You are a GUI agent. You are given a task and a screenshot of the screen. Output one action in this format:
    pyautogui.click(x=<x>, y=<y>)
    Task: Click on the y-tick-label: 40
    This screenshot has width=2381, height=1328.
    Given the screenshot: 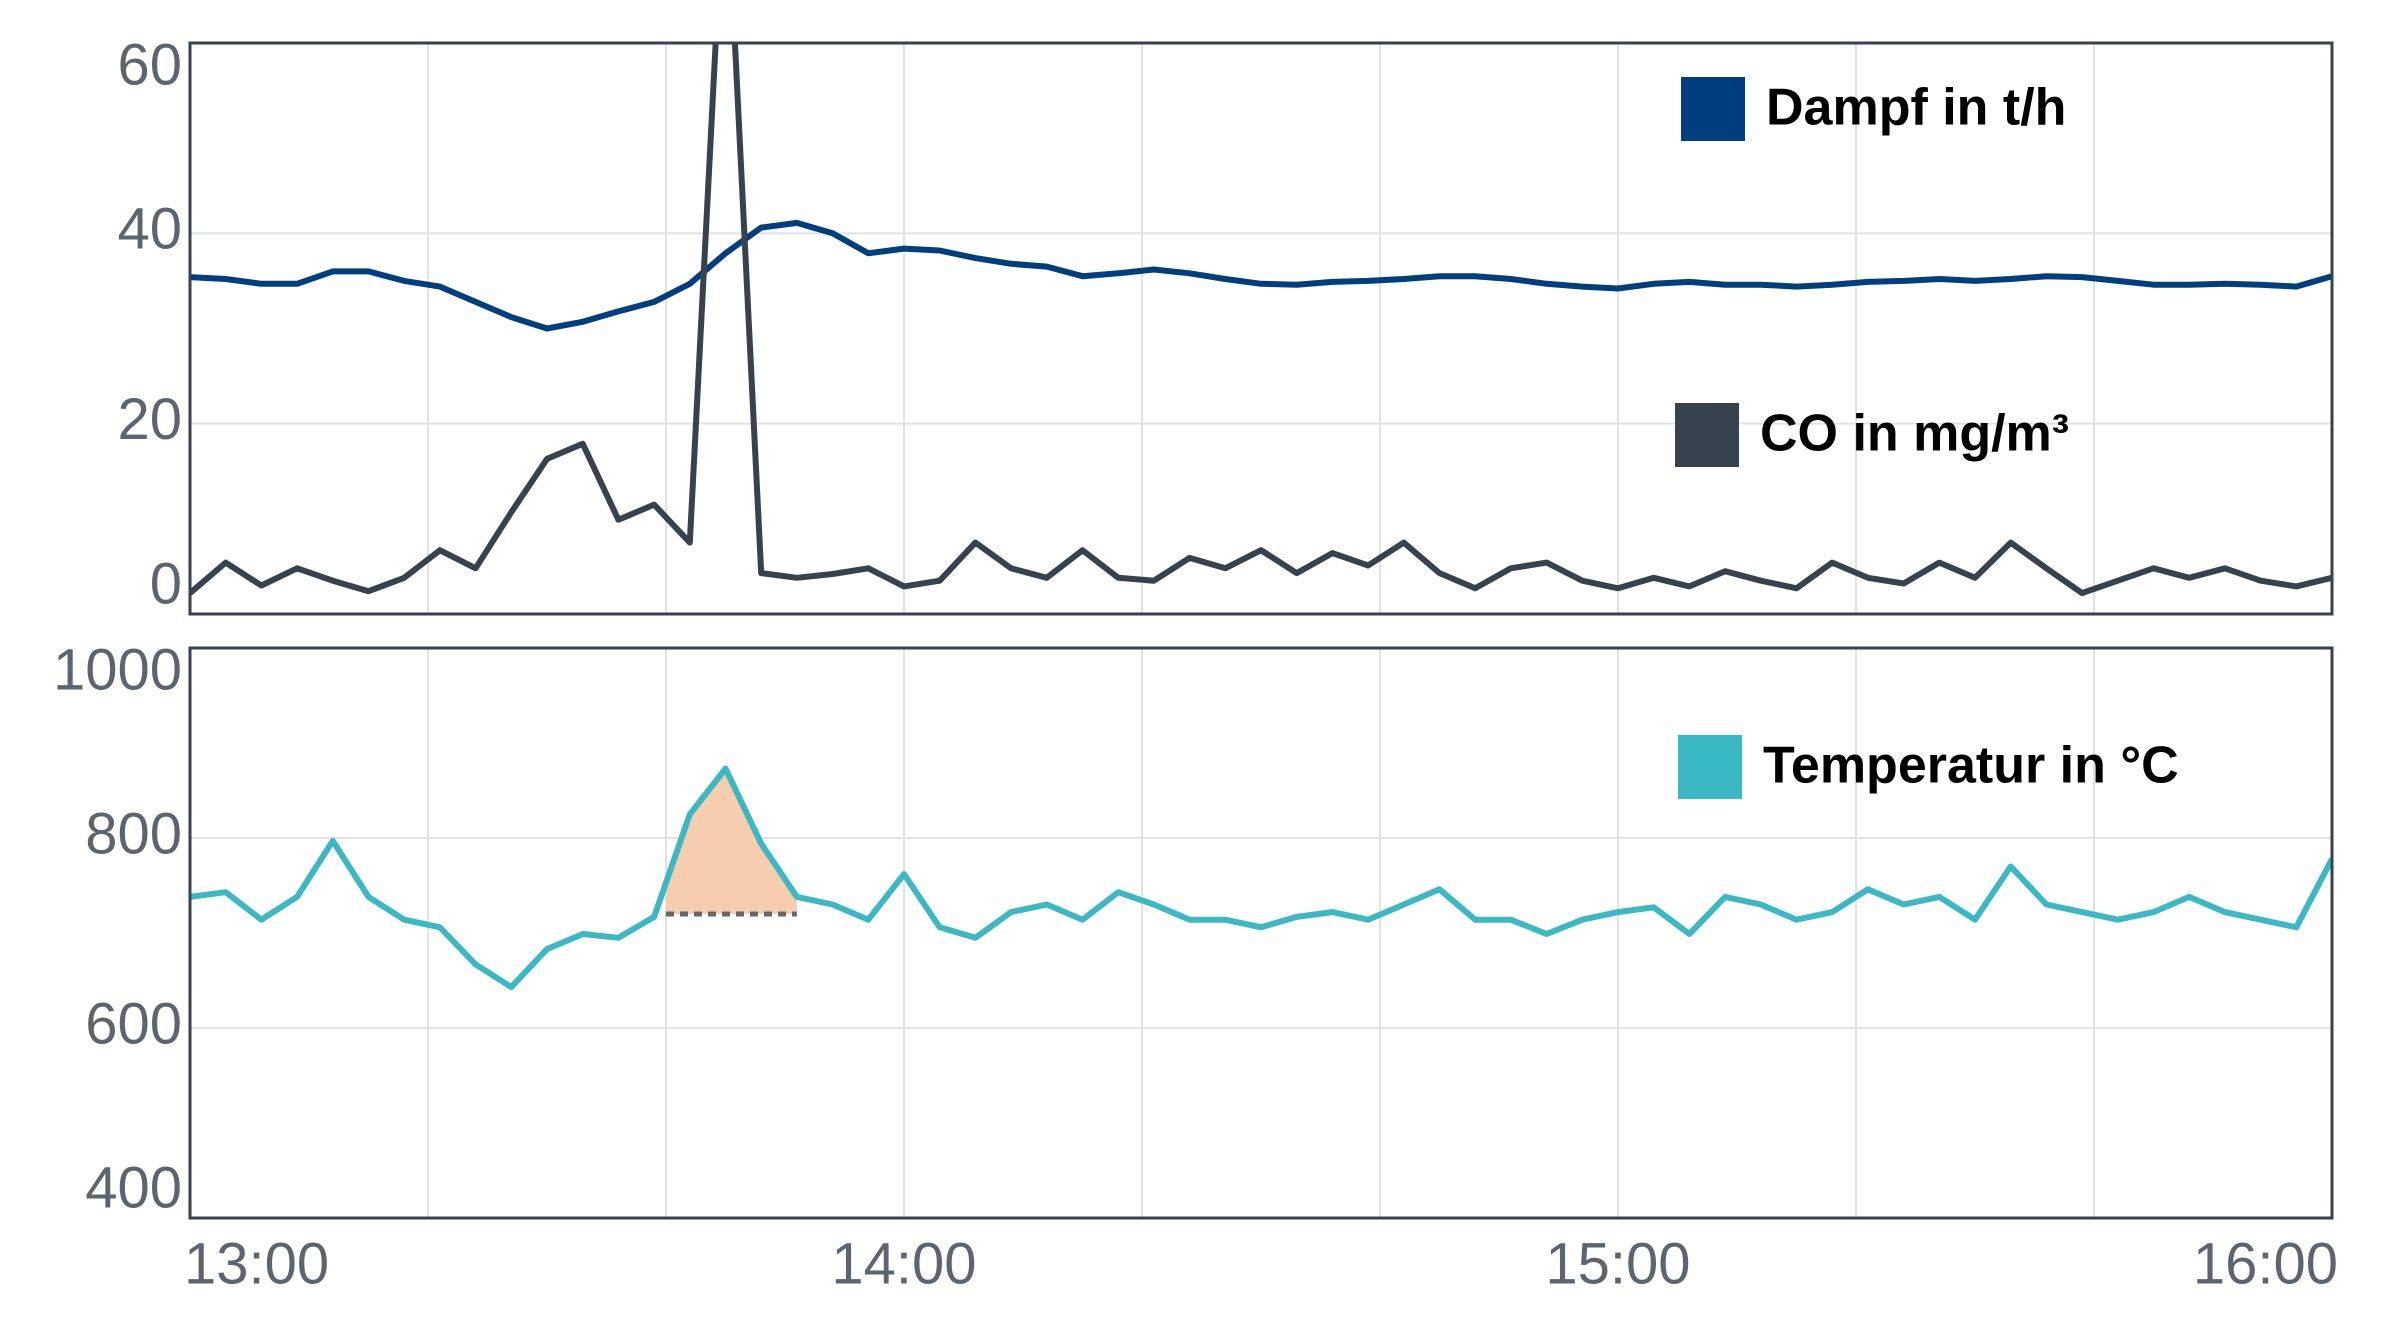 What is the action you would take?
    pyautogui.click(x=149, y=229)
    